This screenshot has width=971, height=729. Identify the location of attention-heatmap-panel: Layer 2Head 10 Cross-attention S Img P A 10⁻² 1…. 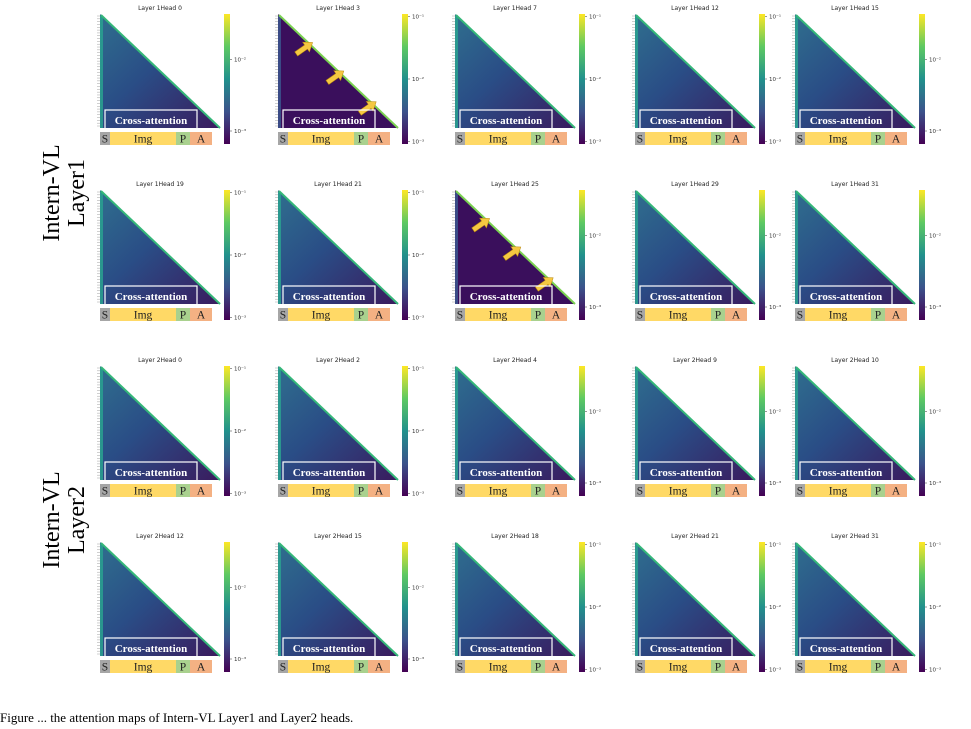
(866, 427).